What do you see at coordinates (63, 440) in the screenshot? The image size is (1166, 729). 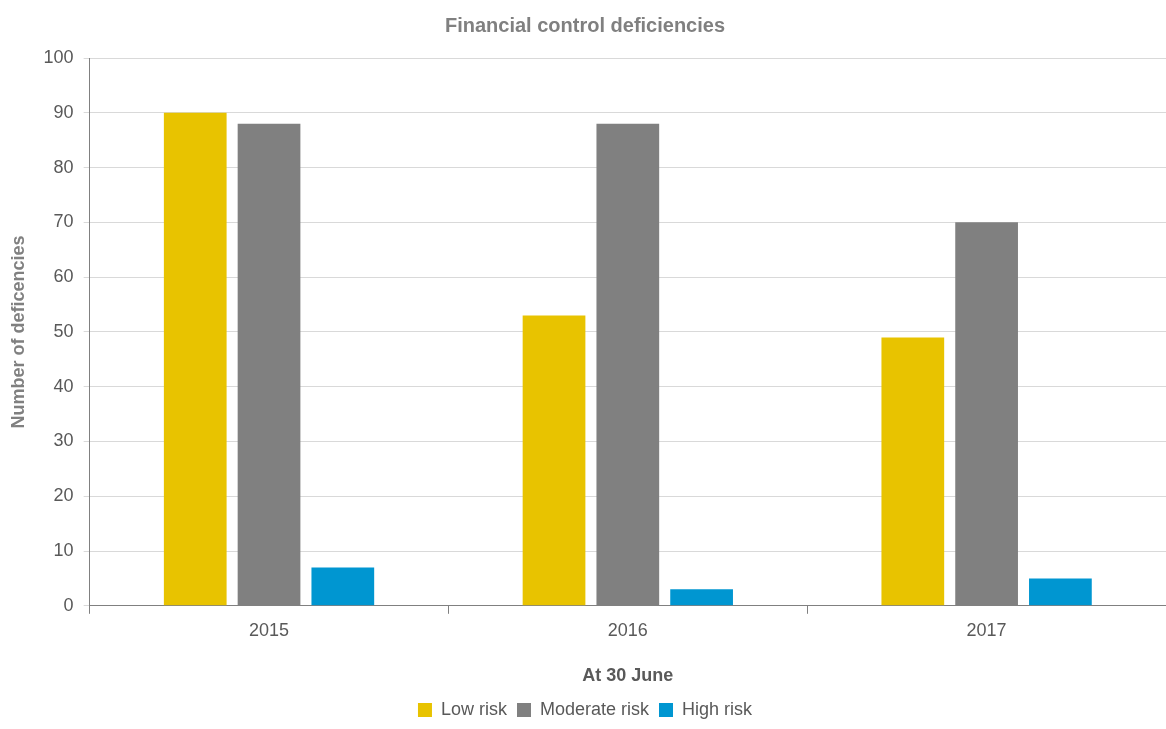 I see `y-tick-label: 30` at bounding box center [63, 440].